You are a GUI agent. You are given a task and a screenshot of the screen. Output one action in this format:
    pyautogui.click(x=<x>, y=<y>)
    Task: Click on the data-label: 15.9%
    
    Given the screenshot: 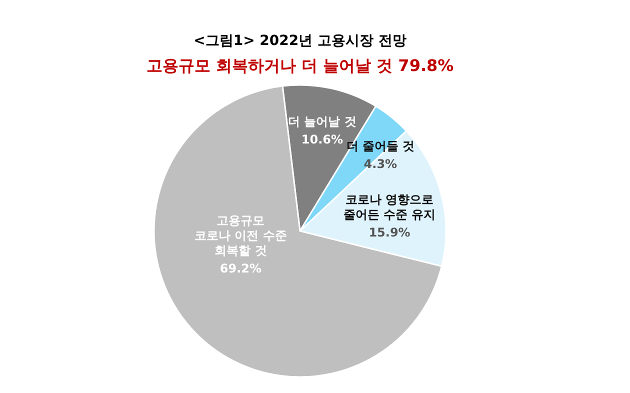 What is the action you would take?
    pyautogui.click(x=389, y=233)
    